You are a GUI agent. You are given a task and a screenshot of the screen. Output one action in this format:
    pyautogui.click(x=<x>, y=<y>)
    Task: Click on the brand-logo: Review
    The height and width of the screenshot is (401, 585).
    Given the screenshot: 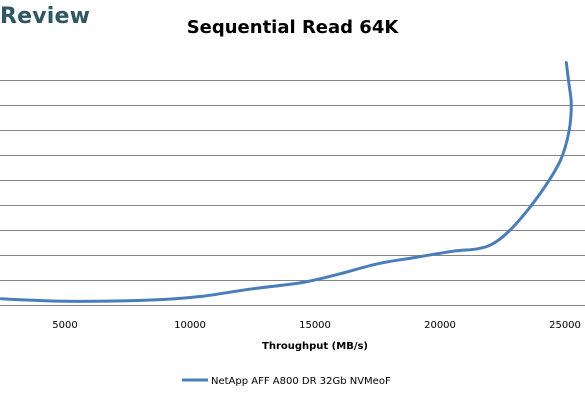 What is the action you would take?
    pyautogui.click(x=45, y=16)
    